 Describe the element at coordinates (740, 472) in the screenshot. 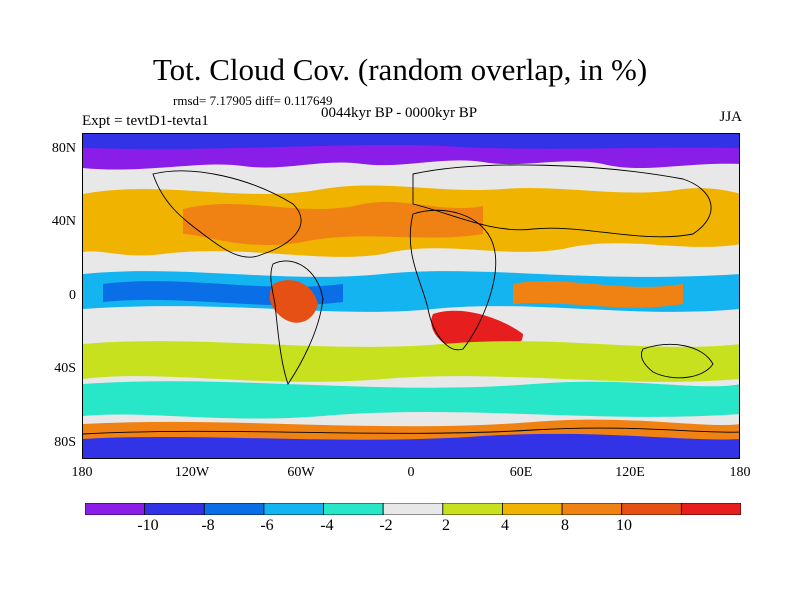

I see `lon-tick-180e: 180` at that location.